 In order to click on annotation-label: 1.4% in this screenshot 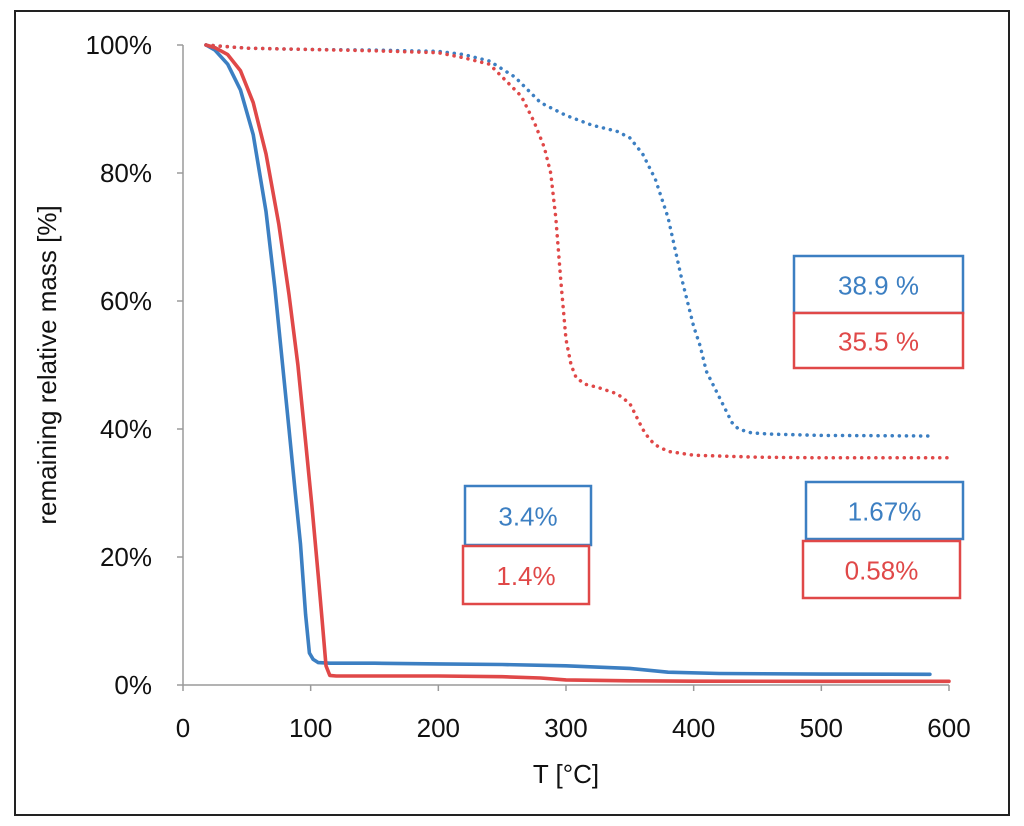, I will do `click(525, 576)`.